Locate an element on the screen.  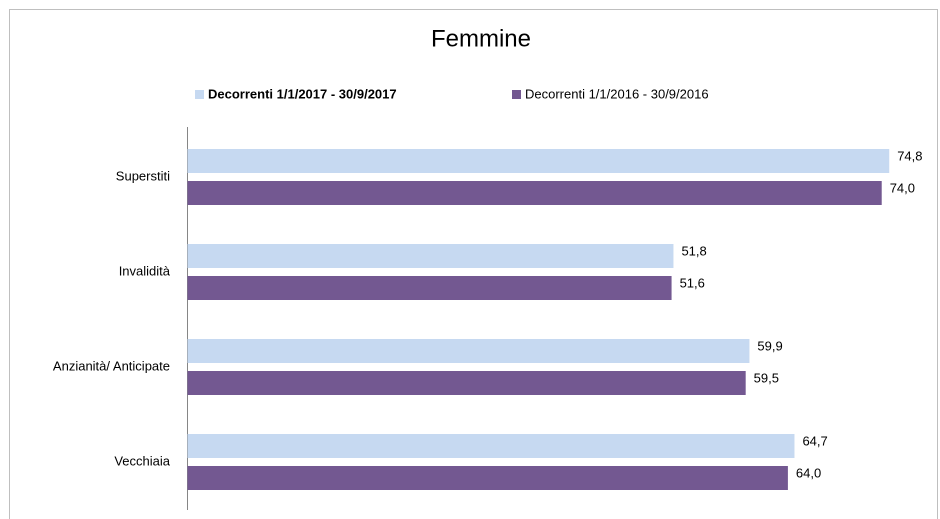
legend-label: Decorrenti 1/1/2016 - 30/9/2016 is located at coordinates (617, 93).